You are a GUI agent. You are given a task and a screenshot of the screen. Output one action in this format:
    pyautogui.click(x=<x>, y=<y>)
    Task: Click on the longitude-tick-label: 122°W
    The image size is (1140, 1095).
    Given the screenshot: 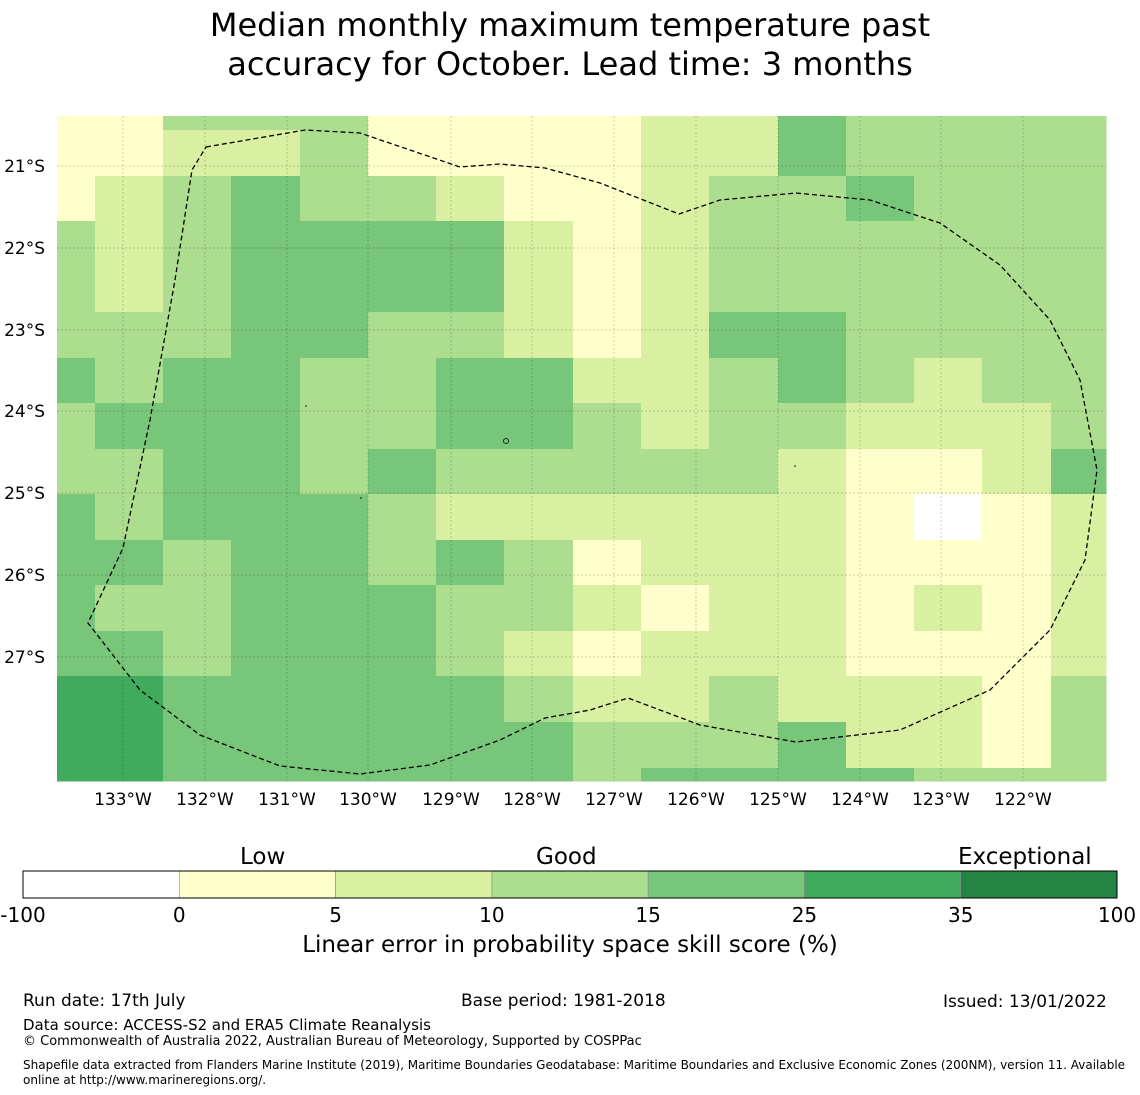 What is the action you would take?
    pyautogui.click(x=1023, y=800)
    